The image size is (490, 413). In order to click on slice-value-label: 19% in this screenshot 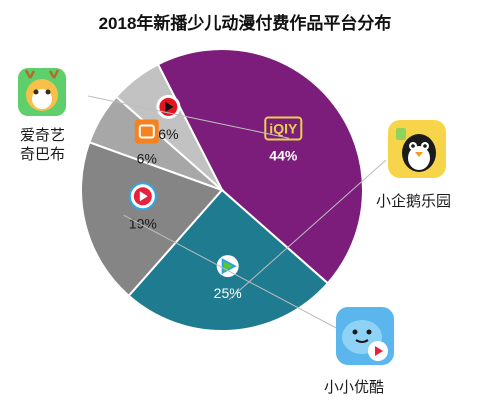, I will do `click(143, 223)`.